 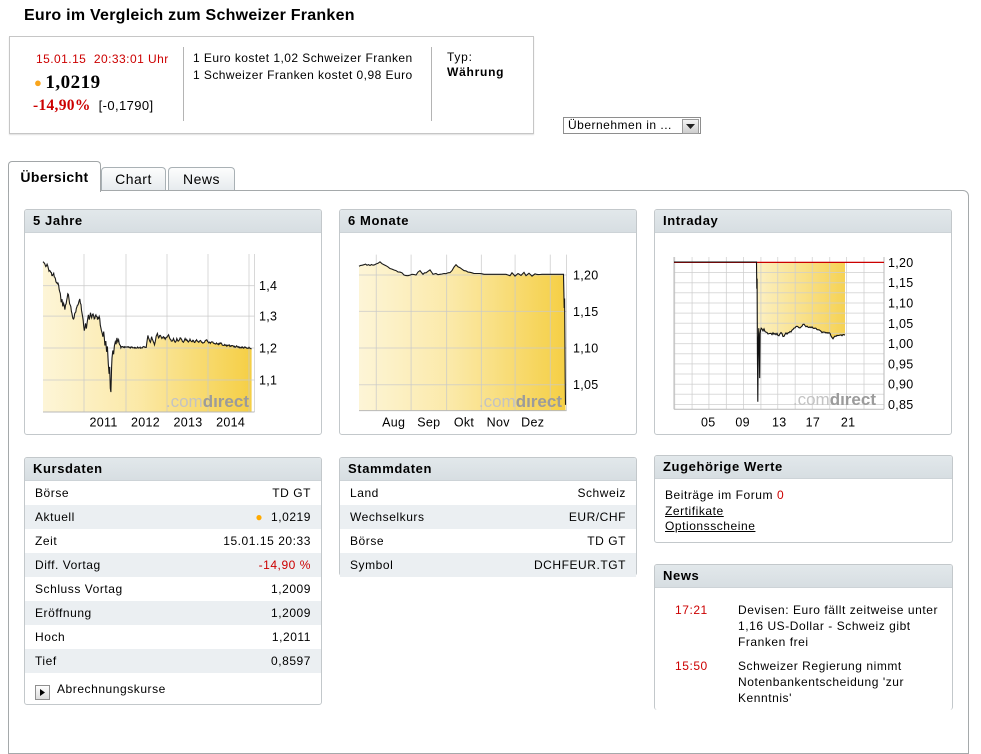 What do you see at coordinates (145, 423) in the screenshot?
I see `svg-text: 2012` at bounding box center [145, 423].